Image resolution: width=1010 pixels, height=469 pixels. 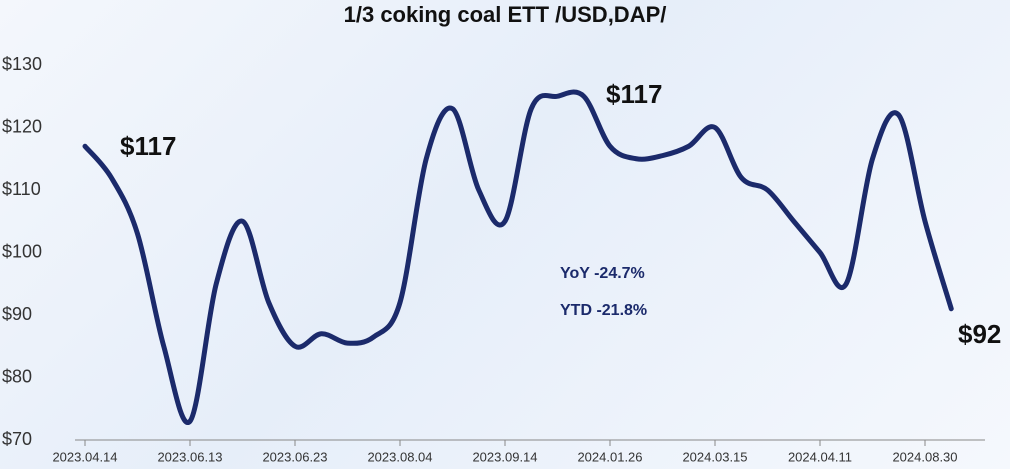 What do you see at coordinates (603, 310) in the screenshot?
I see `annotation: YTD -21.8%` at bounding box center [603, 310].